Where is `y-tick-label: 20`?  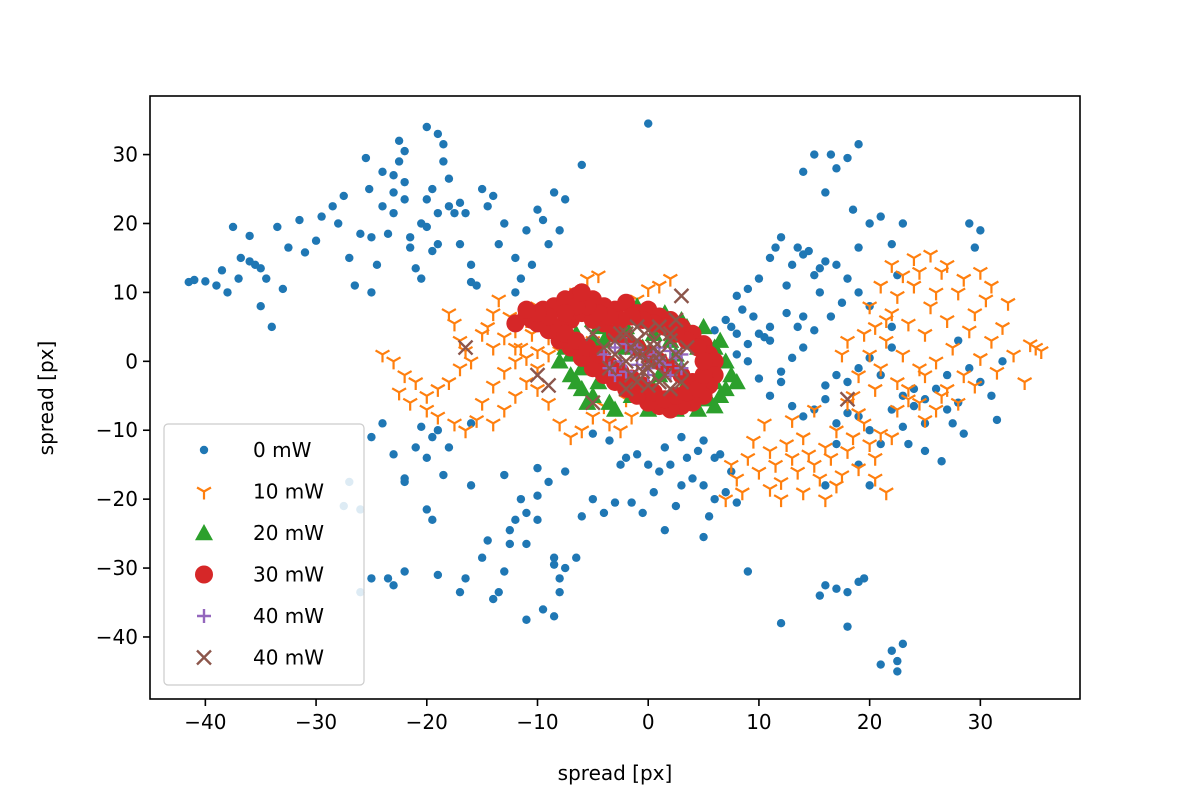
y-tick-label: 20 is located at coordinates (125, 223).